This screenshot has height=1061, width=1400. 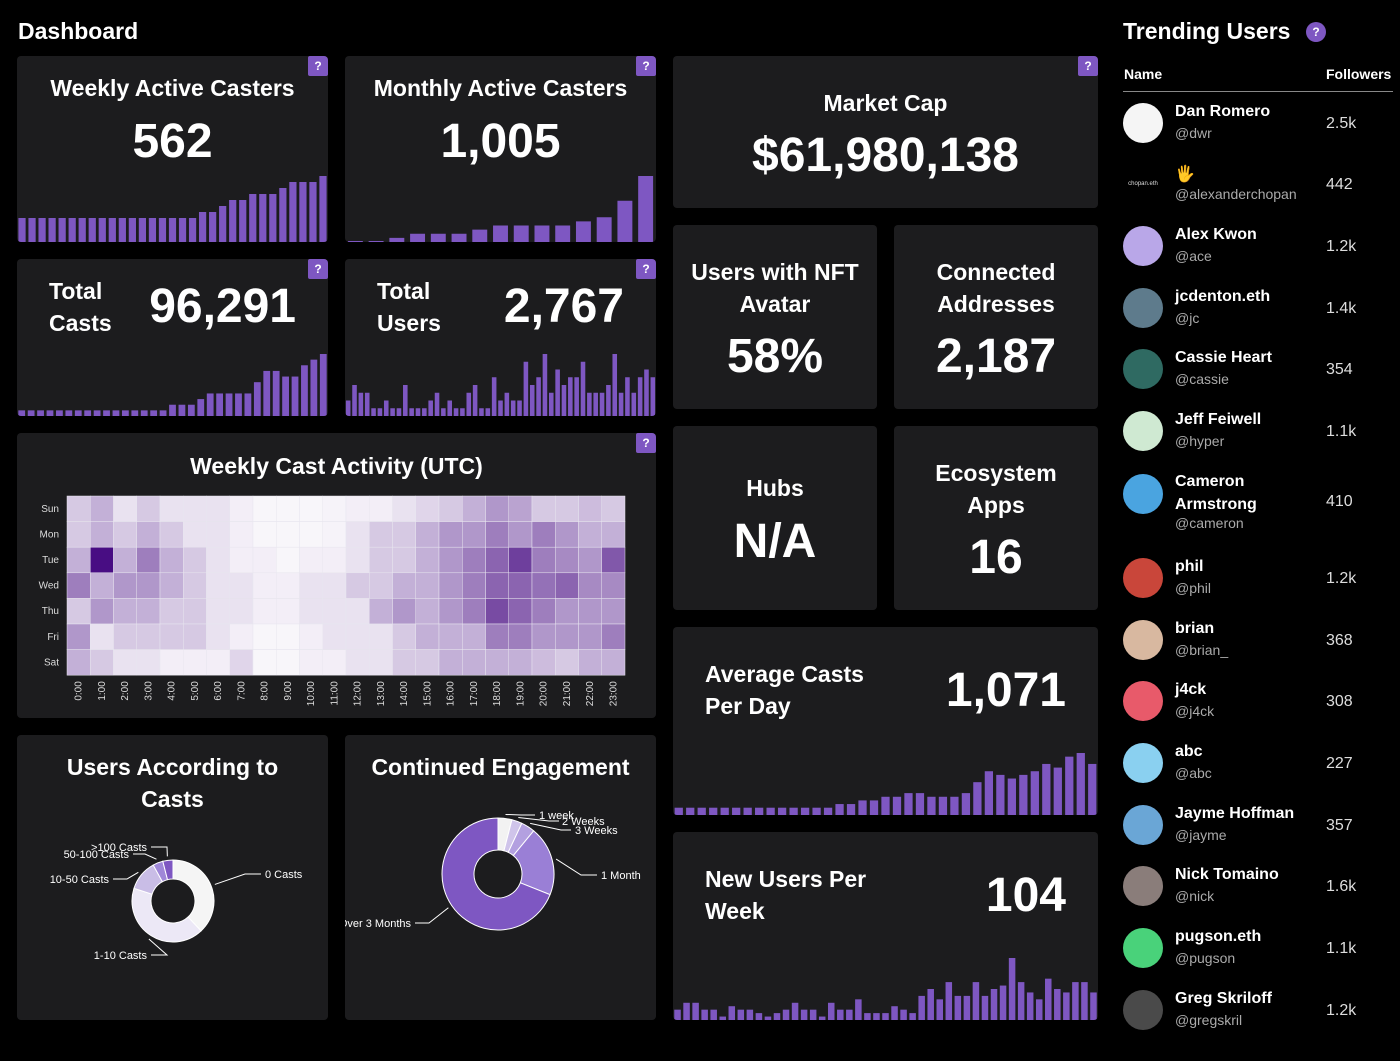 What do you see at coordinates (1189, 566) in the screenshot?
I see `user-name: phil` at bounding box center [1189, 566].